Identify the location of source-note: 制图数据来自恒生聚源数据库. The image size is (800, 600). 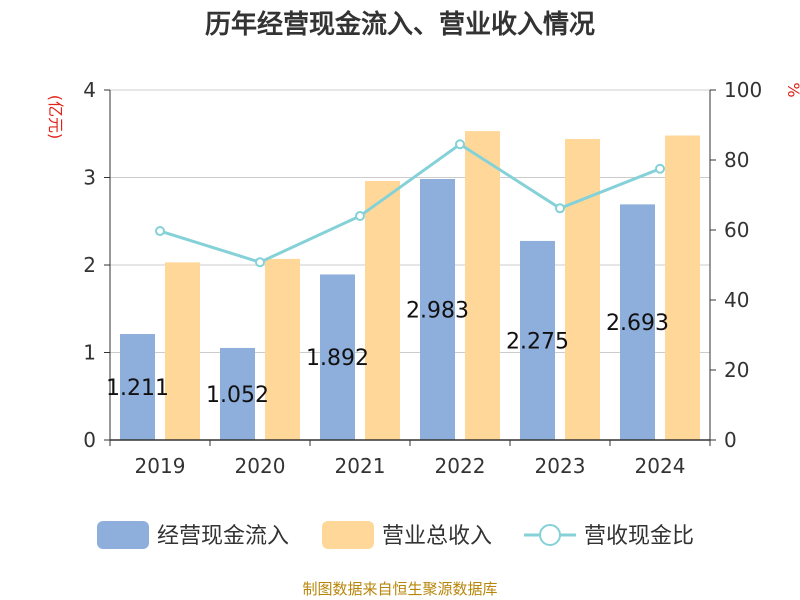
(399, 589).